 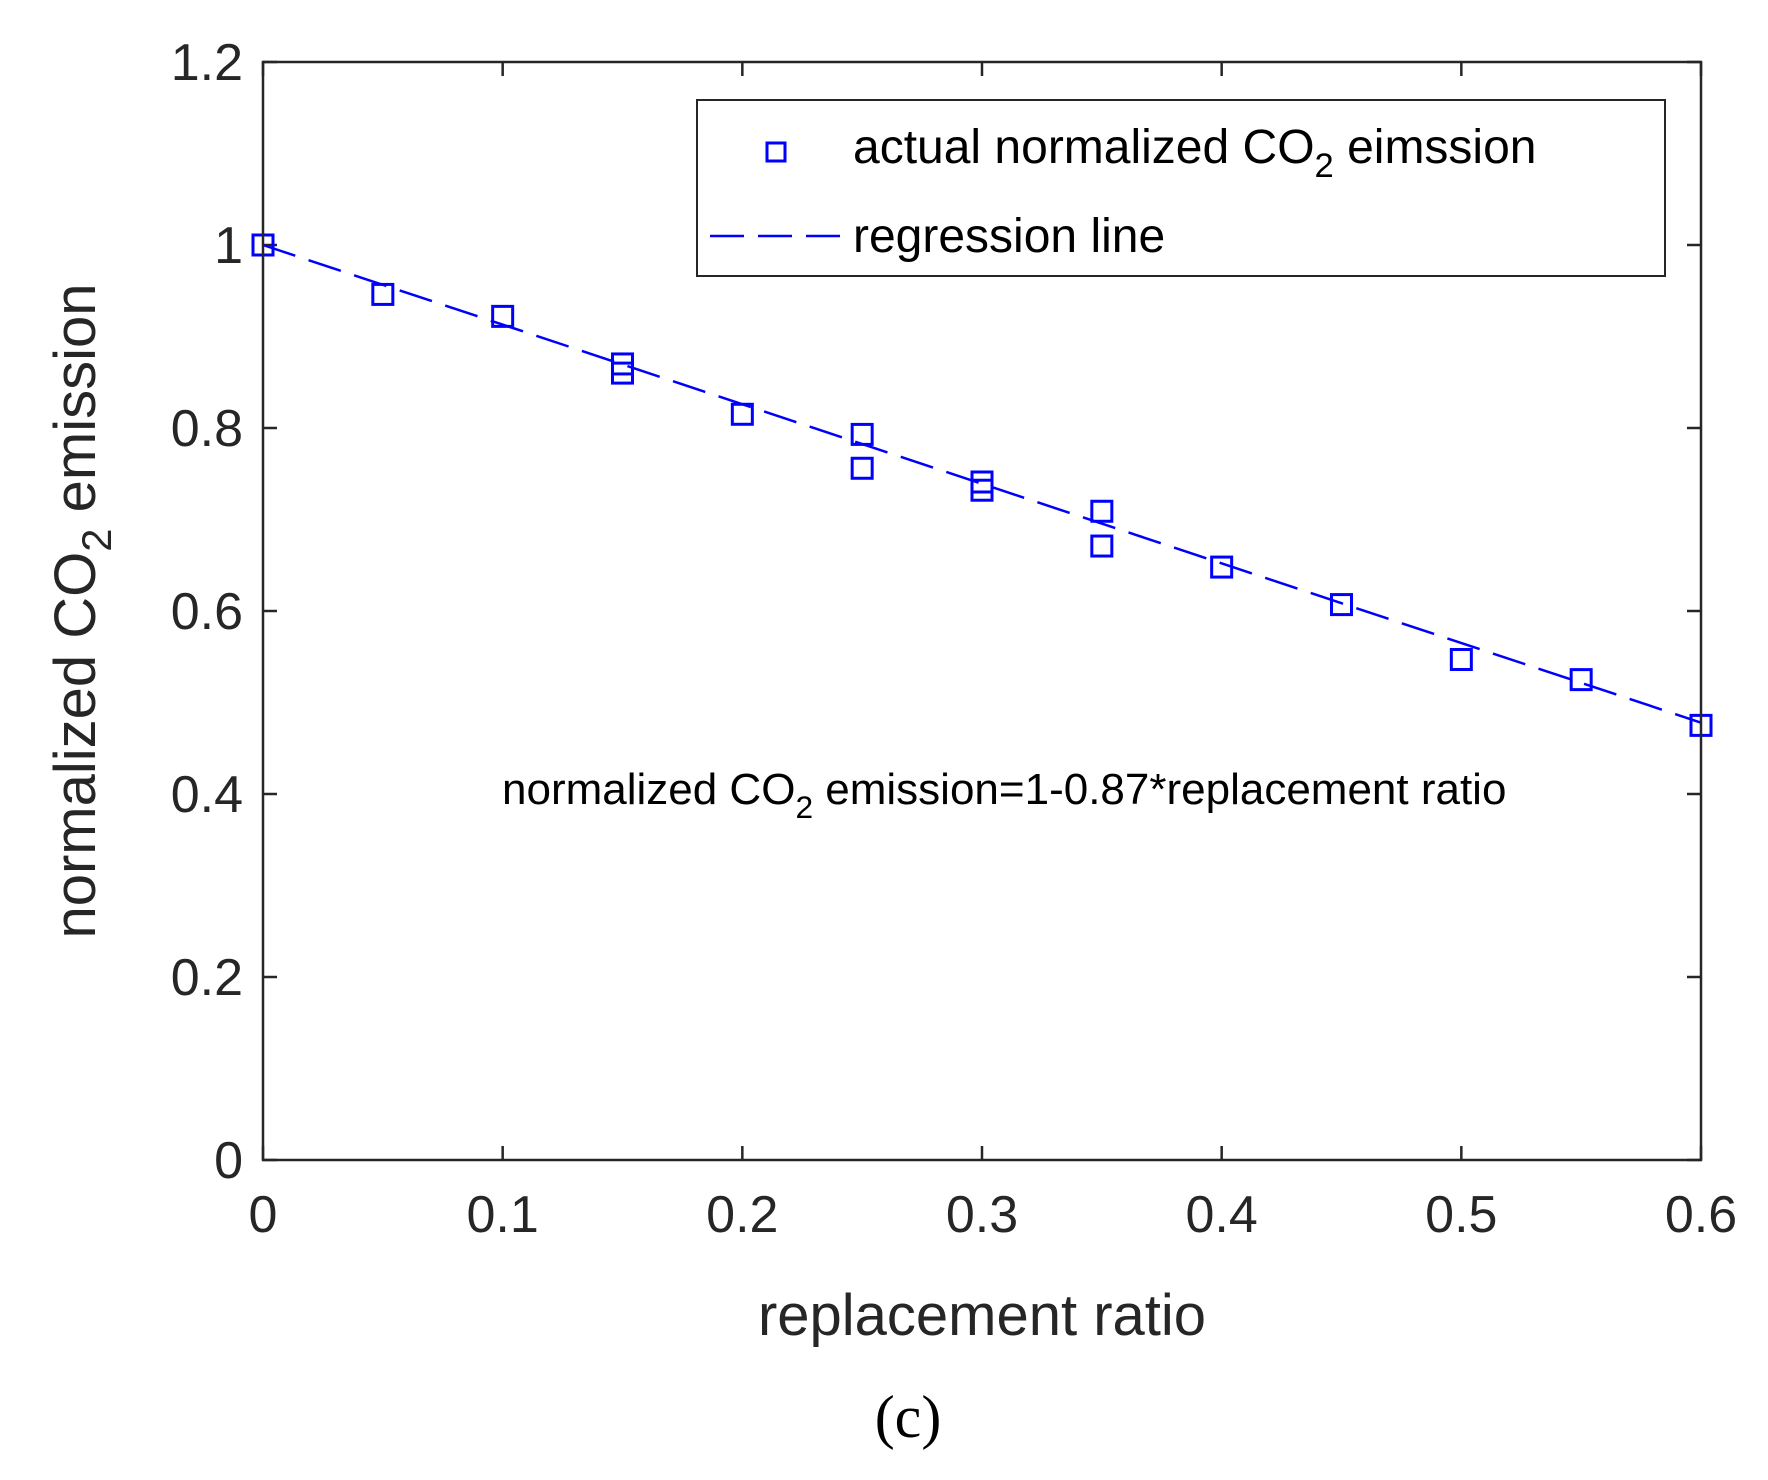 I want to click on x-tick-label: 0.6, so click(x=1701, y=1215).